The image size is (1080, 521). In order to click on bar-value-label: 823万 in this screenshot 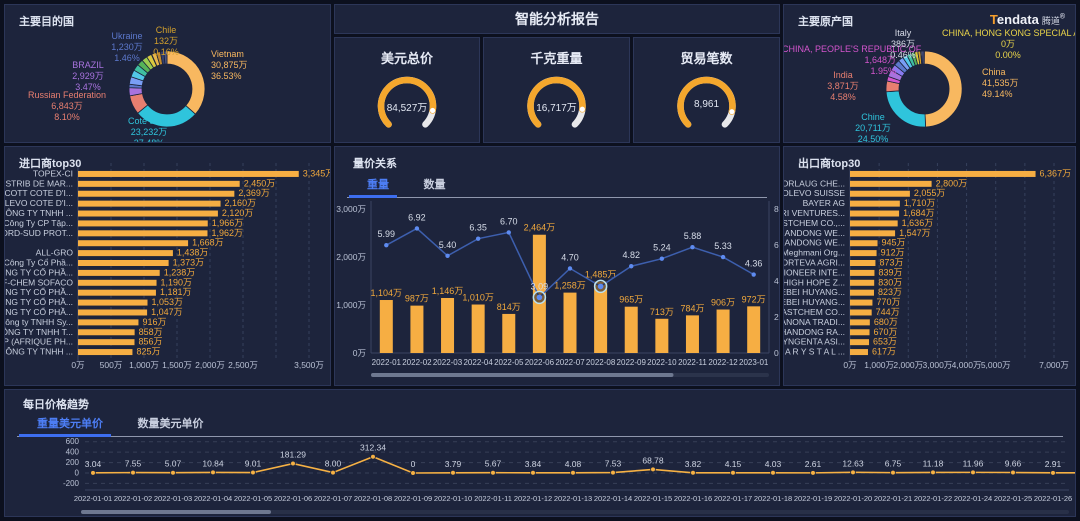, I will do `click(890, 292)`.